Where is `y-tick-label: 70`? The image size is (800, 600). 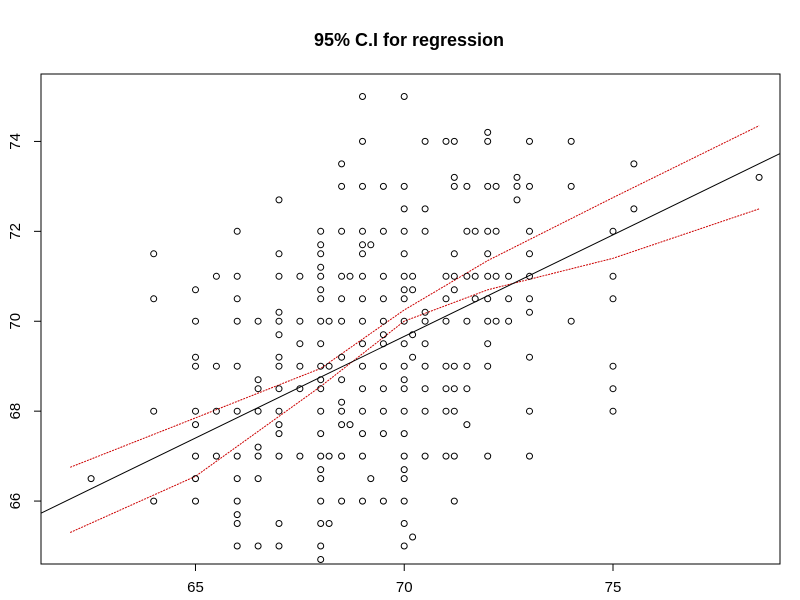 y-tick-label: 70 is located at coordinates (15, 321).